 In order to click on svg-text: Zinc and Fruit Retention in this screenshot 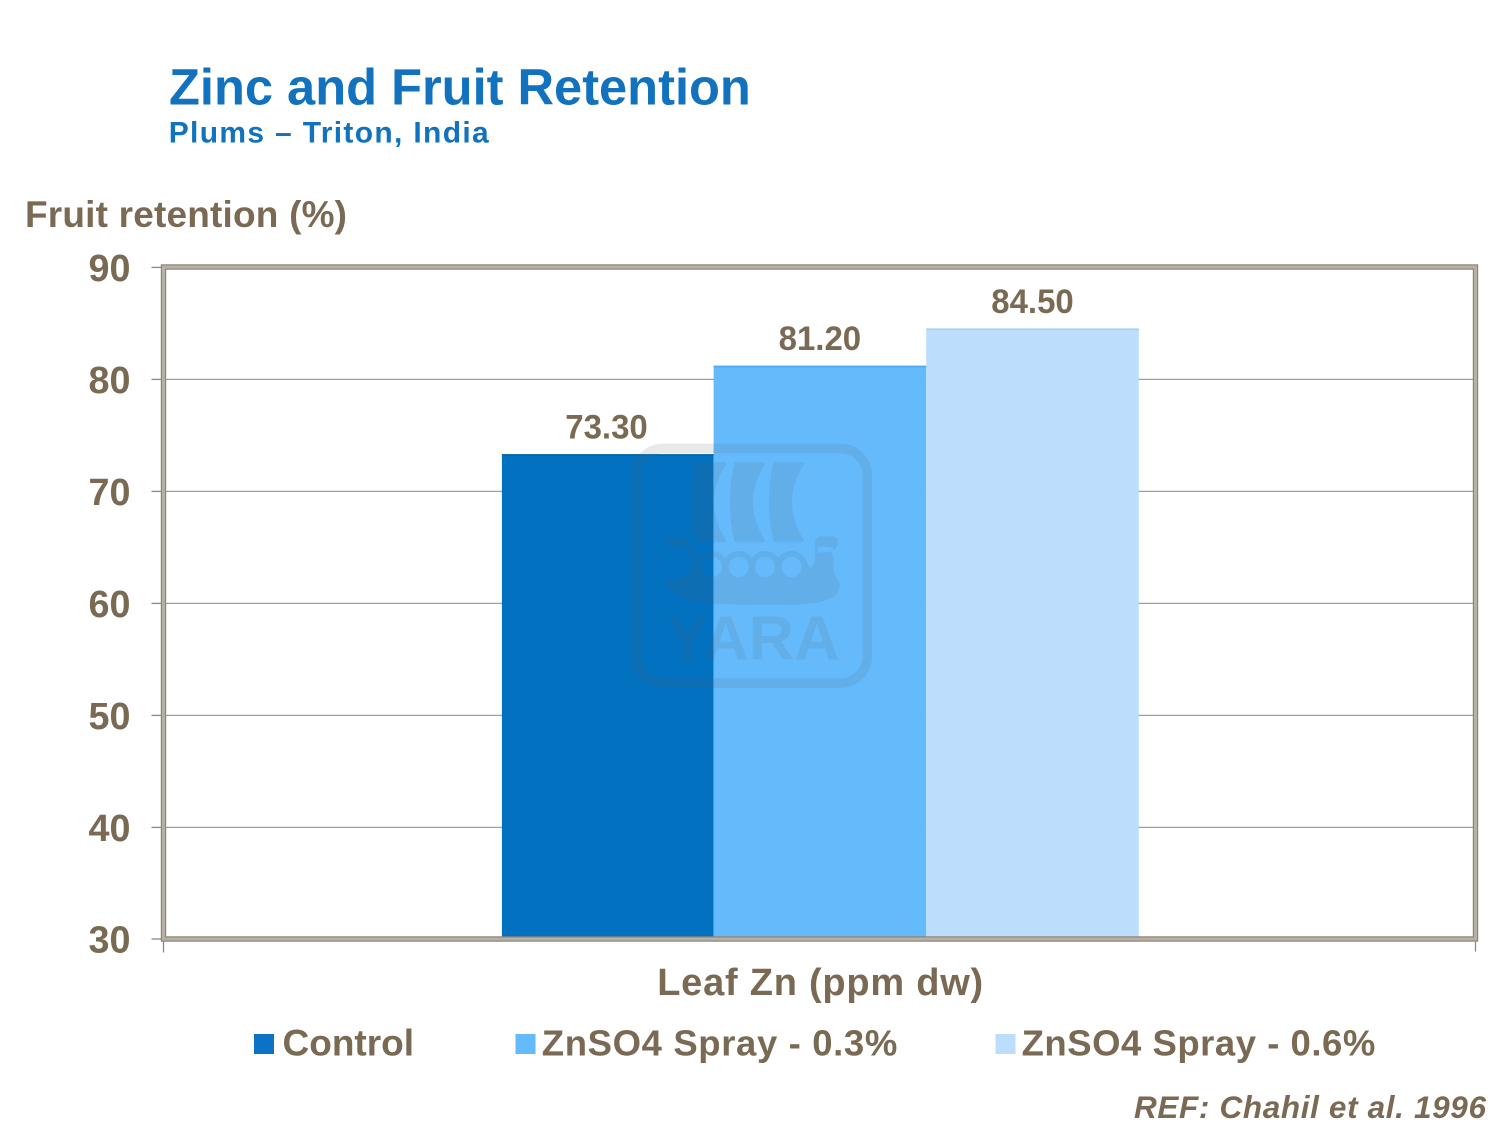, I will do `click(460, 87)`.